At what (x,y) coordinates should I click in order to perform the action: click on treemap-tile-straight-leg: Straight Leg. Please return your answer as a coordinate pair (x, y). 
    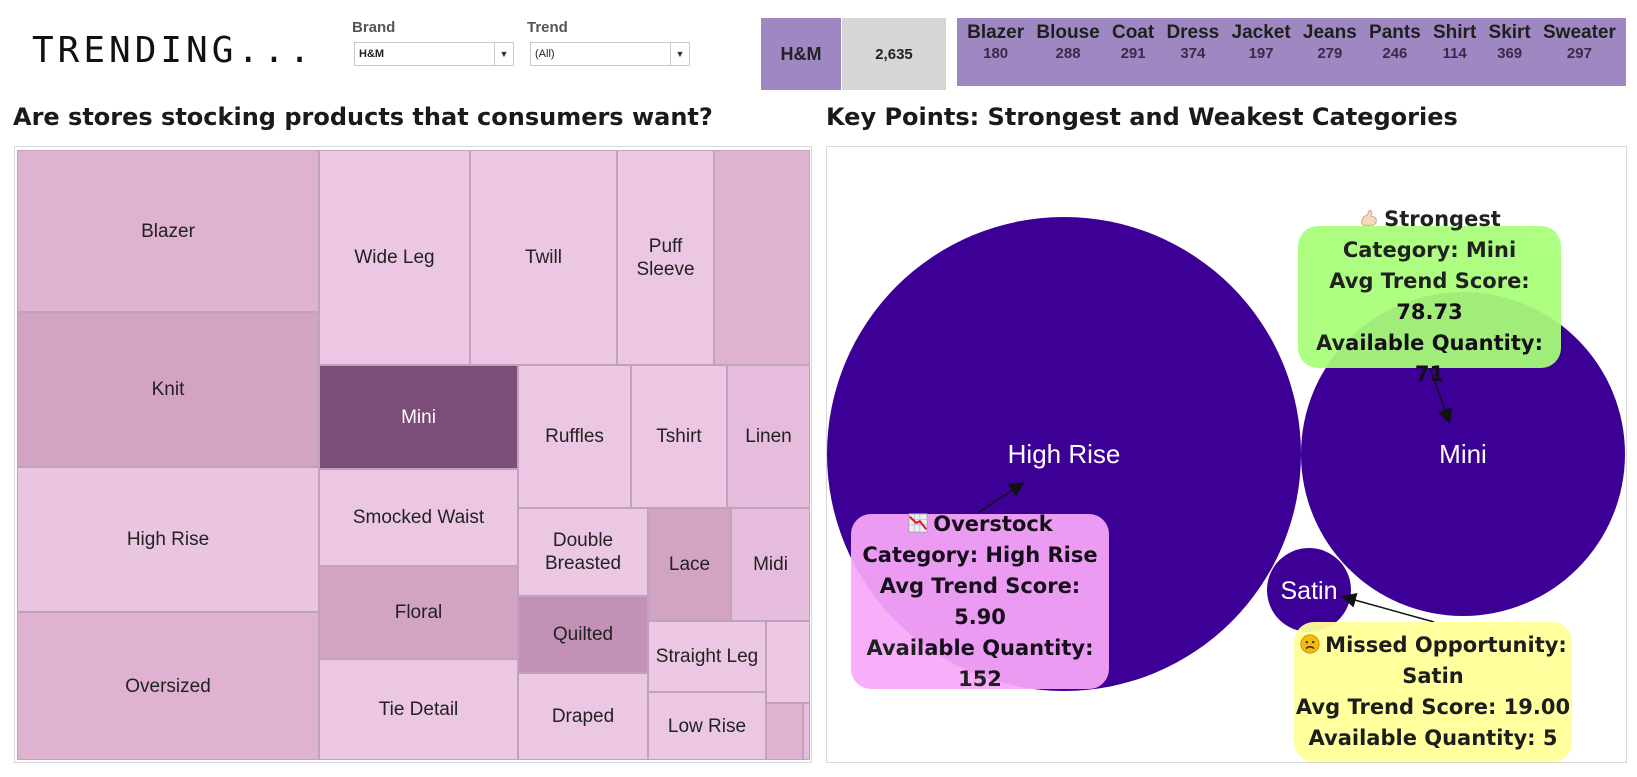
    Looking at the image, I should click on (707, 656).